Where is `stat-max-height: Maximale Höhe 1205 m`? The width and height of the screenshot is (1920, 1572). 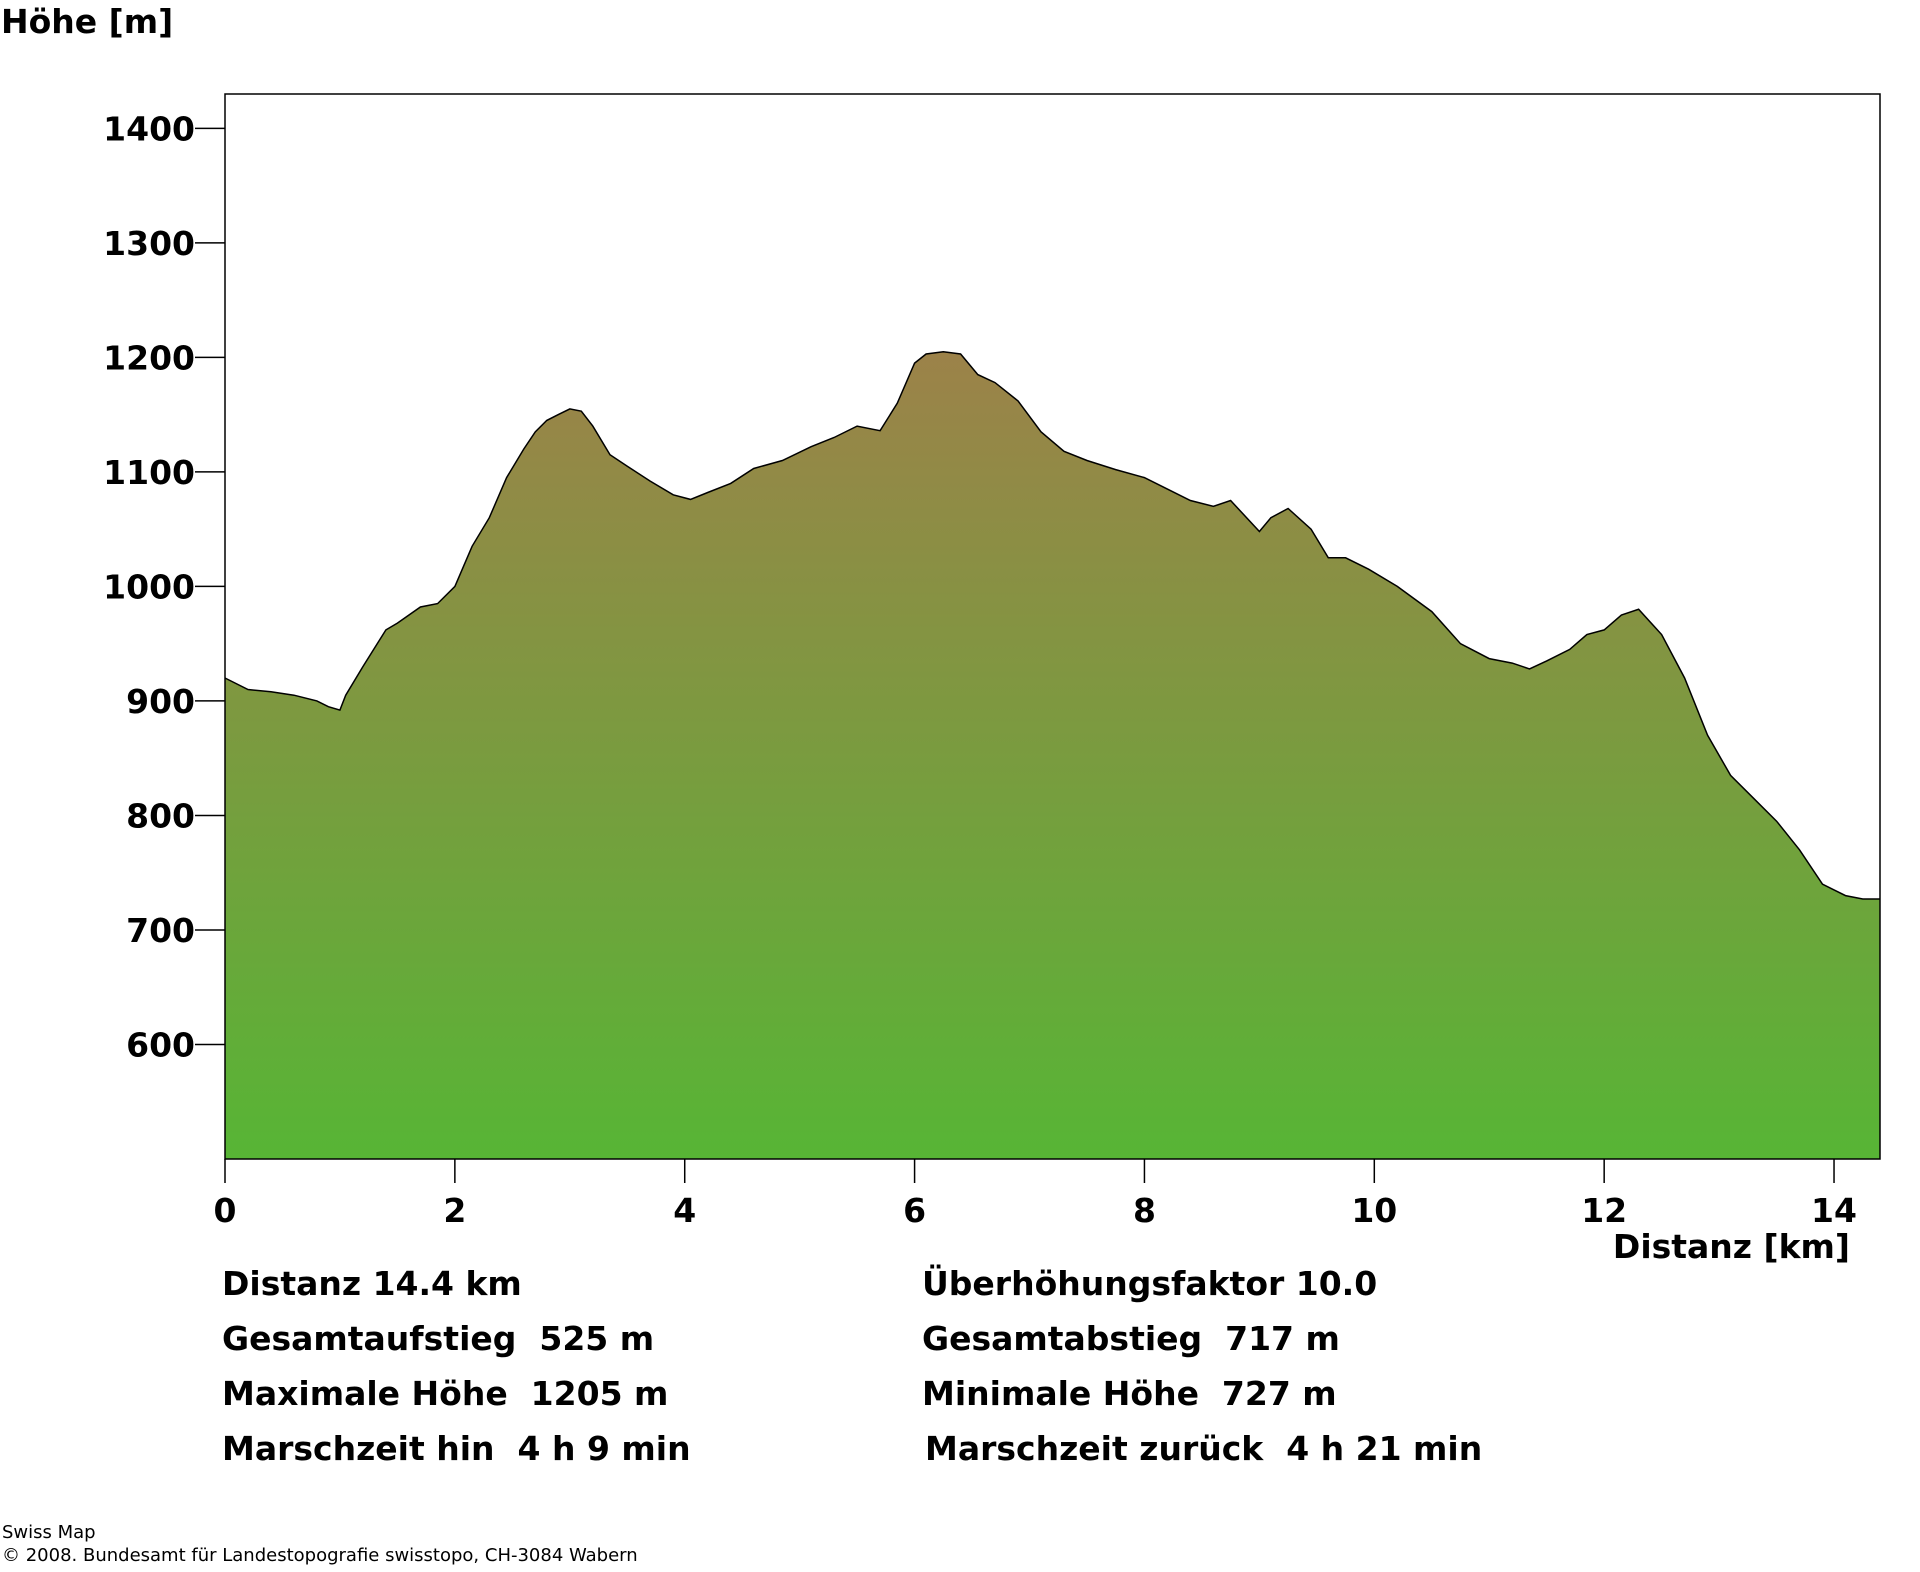
stat-max-height: Maximale Höhe 1205 m is located at coordinates (445, 1393).